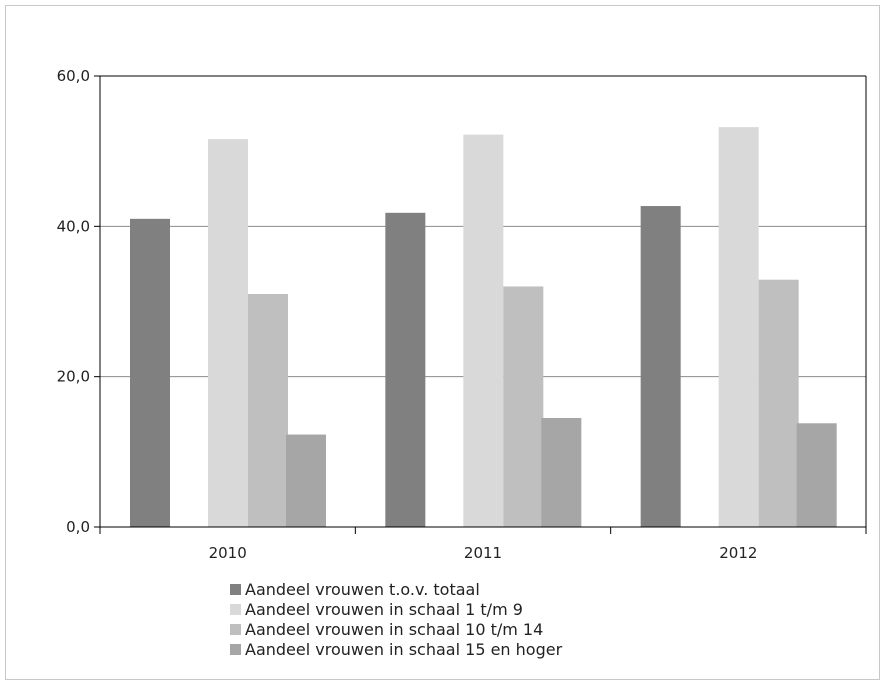  I want to click on legend-label: Aandeel vrouwen in schaal 1 t/m 9, so click(384, 609).